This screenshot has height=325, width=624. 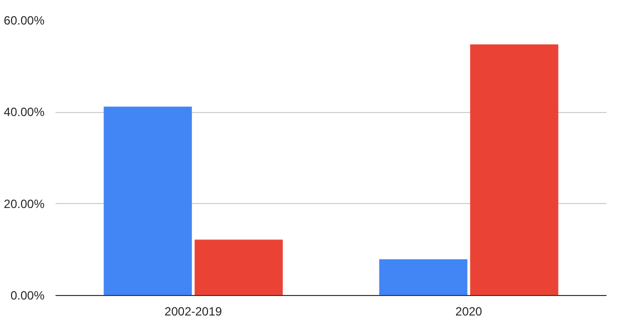 I want to click on y-tick-label: 40.00%, so click(x=24, y=112).